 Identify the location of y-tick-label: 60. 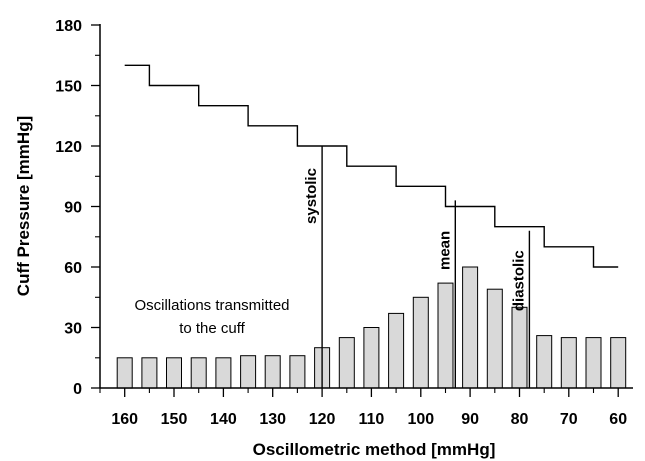
(73, 268).